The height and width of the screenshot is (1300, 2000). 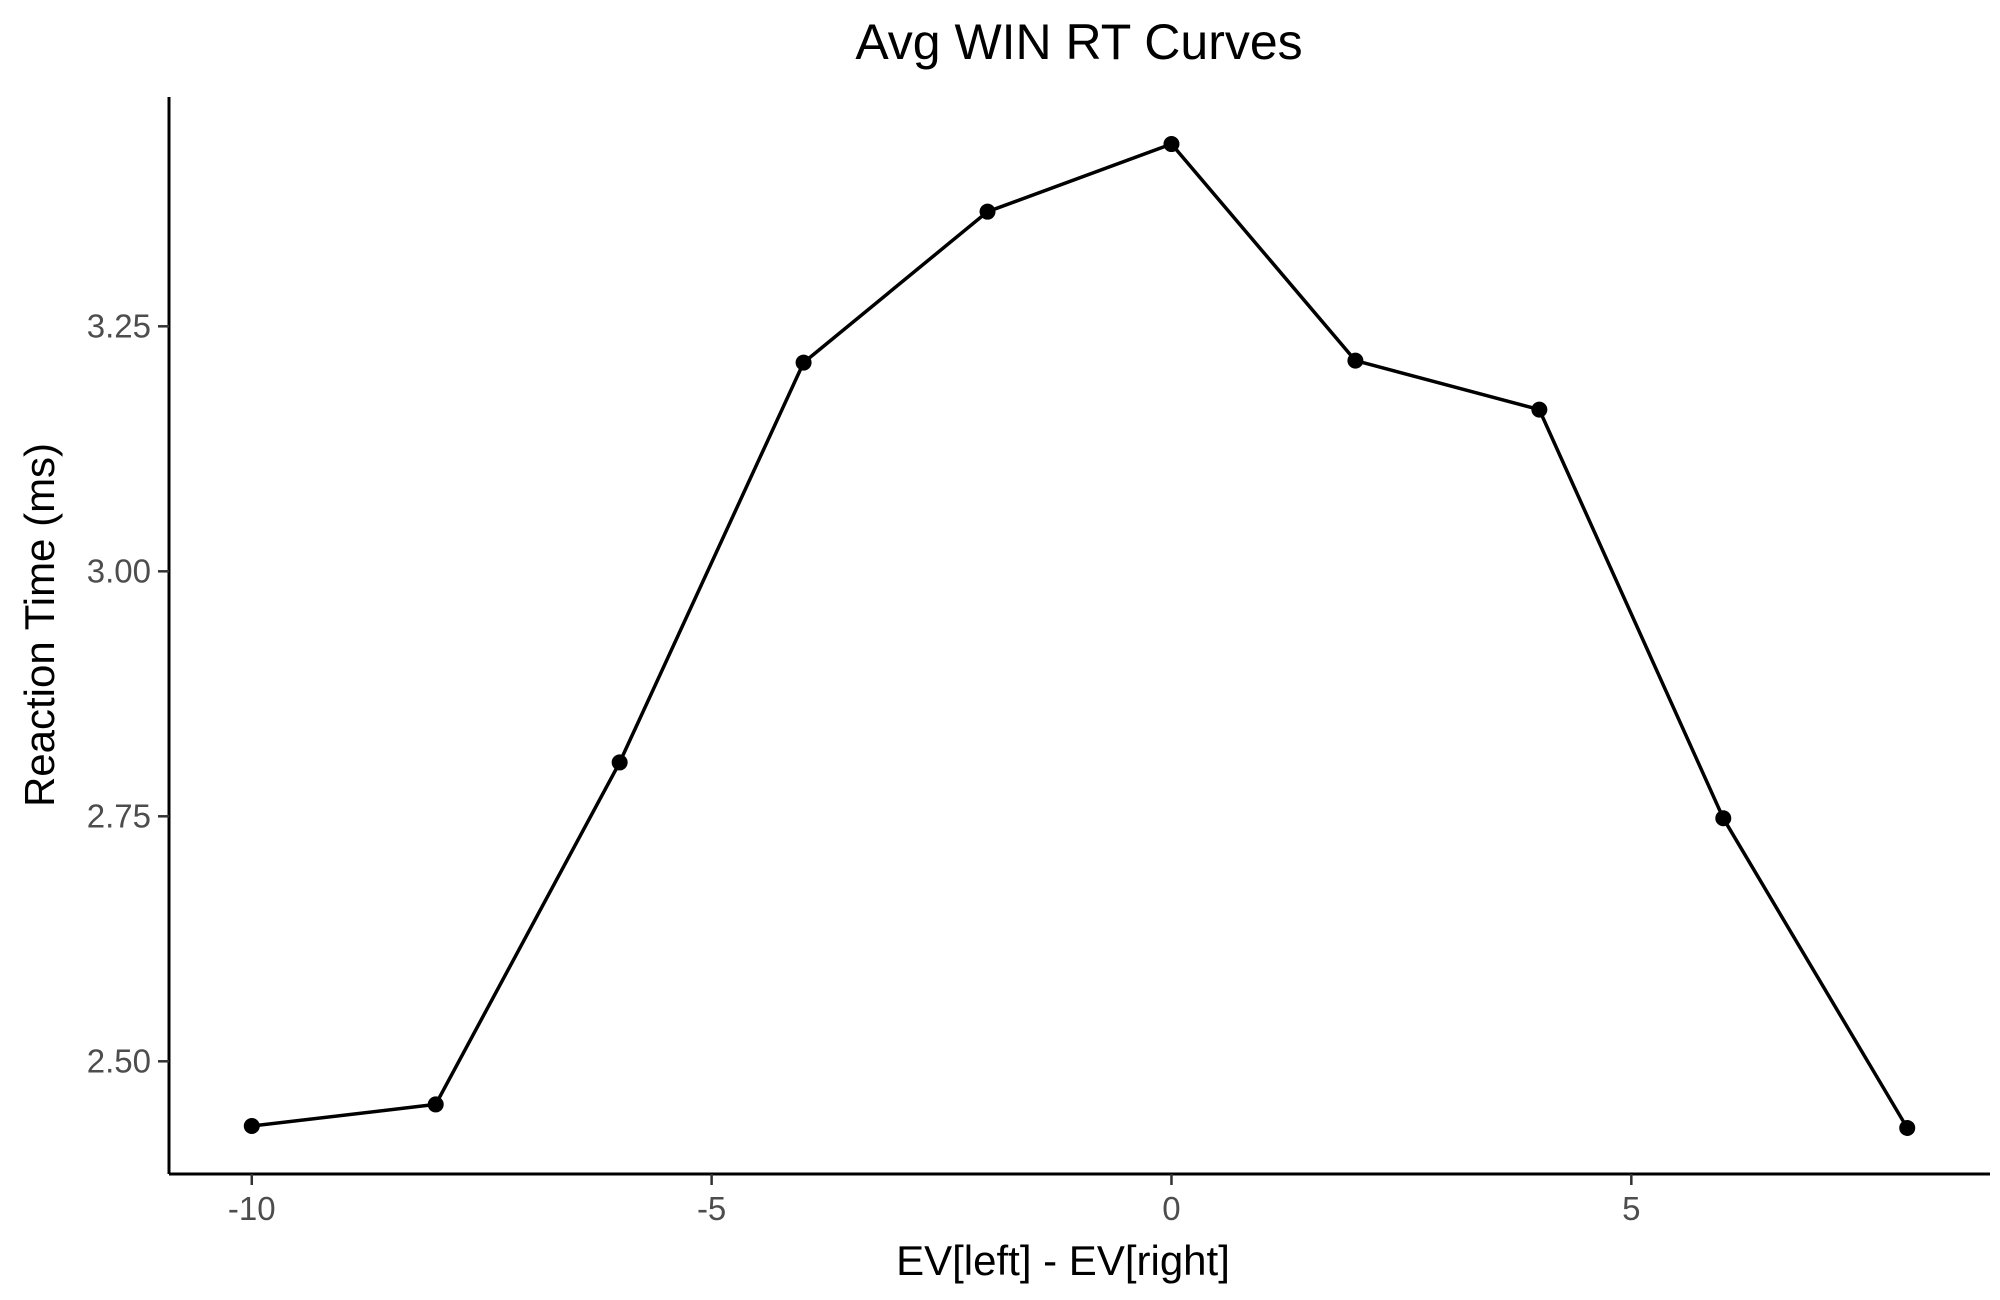 I want to click on y-tick-label: 3.00, so click(x=119, y=570).